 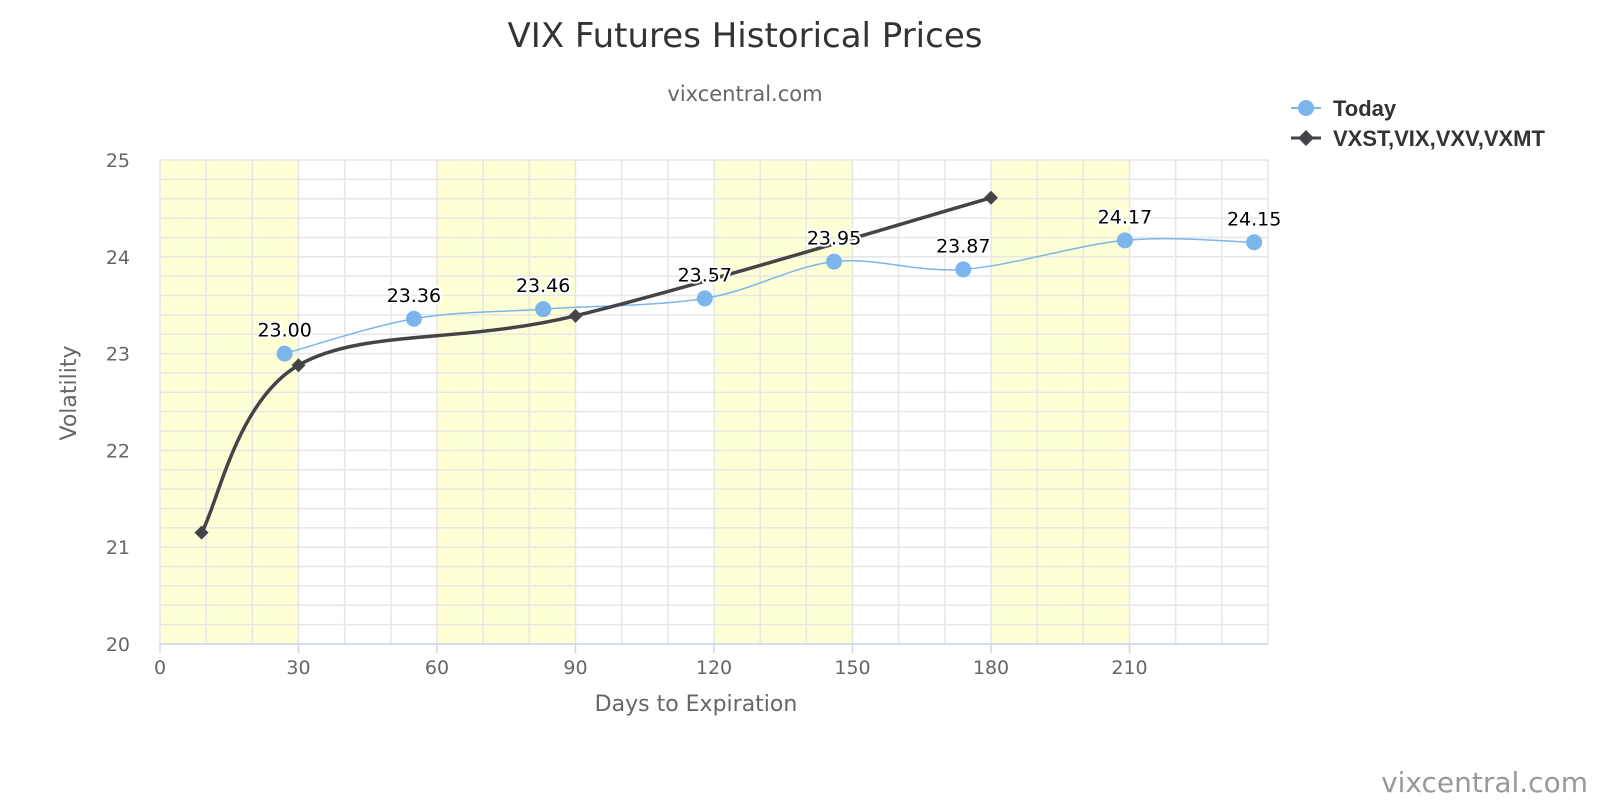 I want to click on y-tick-label: 21, so click(x=118, y=548).